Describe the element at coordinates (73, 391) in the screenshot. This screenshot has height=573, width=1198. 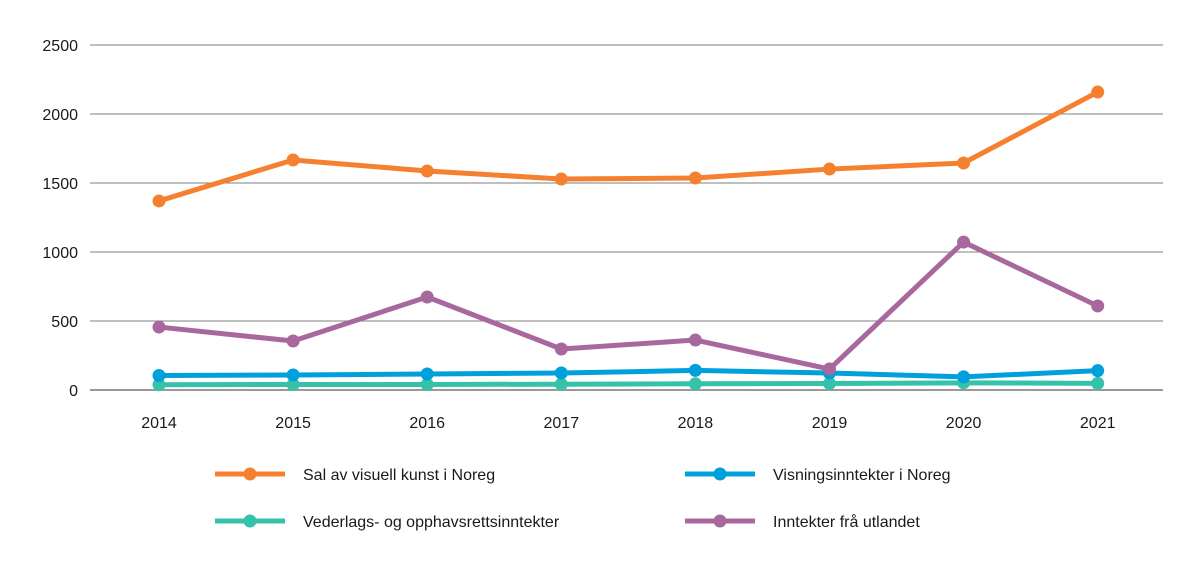
I see `y-tick-label: 0` at that location.